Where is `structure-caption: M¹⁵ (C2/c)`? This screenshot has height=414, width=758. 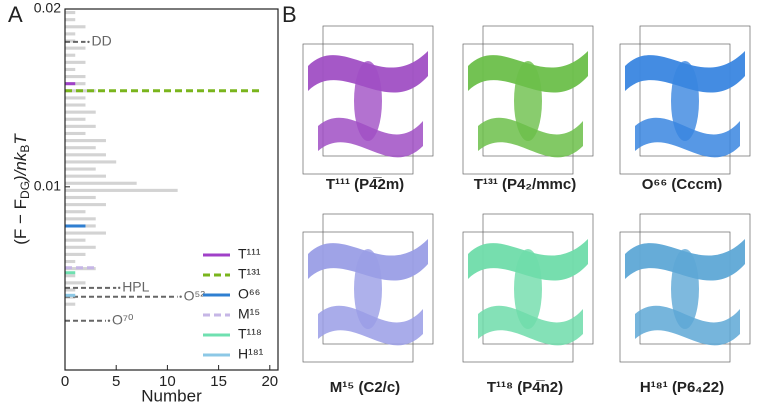
structure-caption: M¹⁵ (C2/c) is located at coordinates (365, 387).